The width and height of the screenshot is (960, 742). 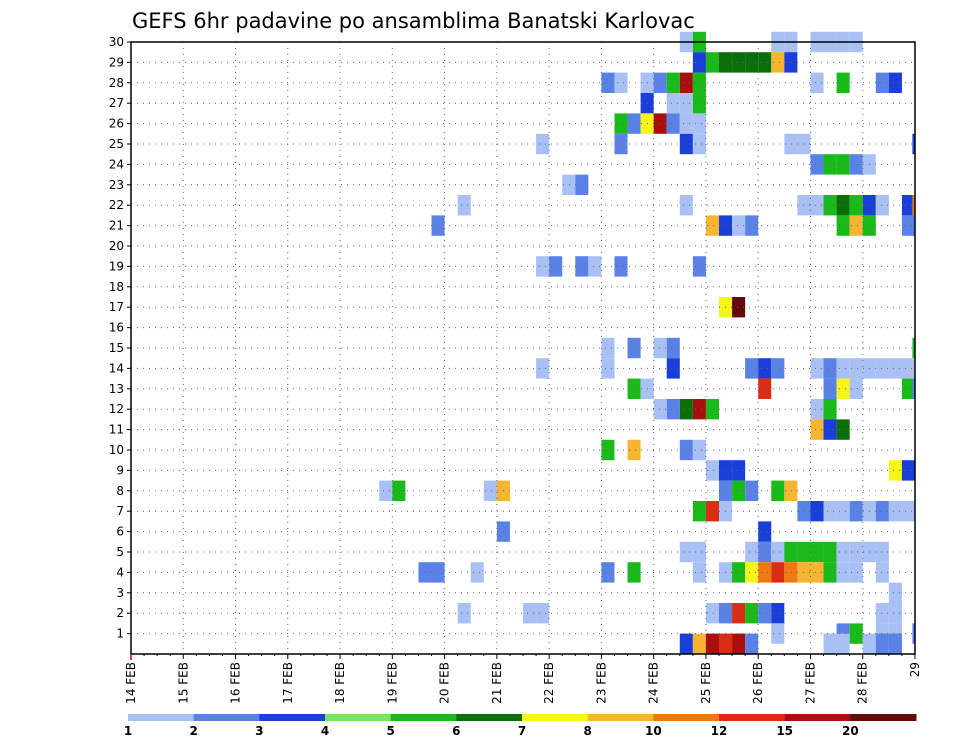 What do you see at coordinates (497, 683) in the screenshot?
I see `x-tick-label: 21 FEB` at bounding box center [497, 683].